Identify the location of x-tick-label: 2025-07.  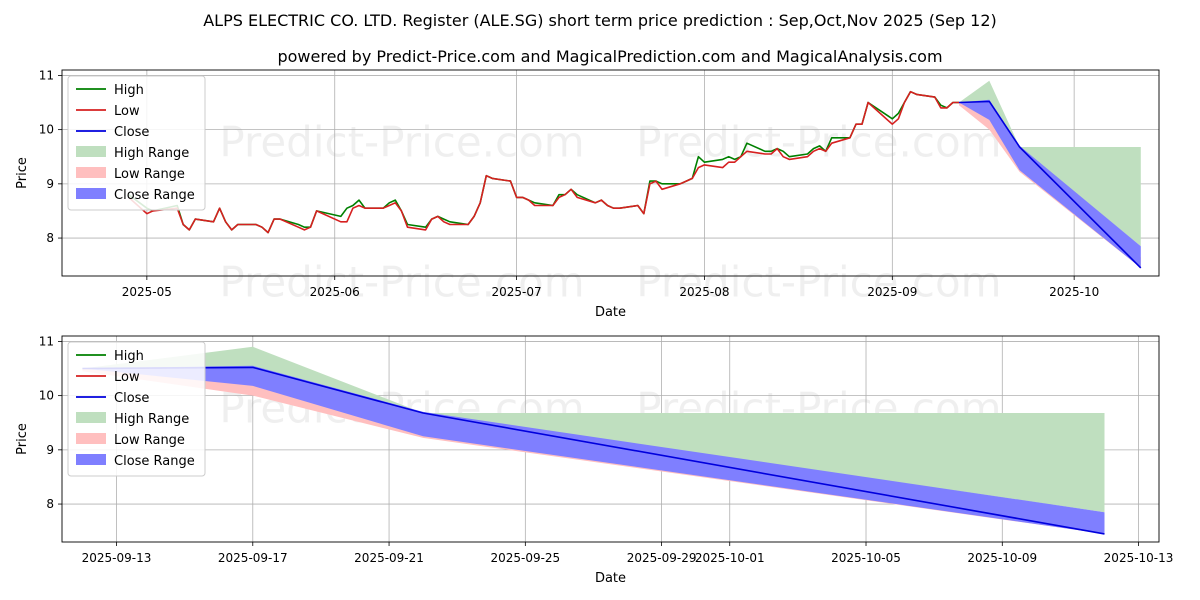
(516, 292).